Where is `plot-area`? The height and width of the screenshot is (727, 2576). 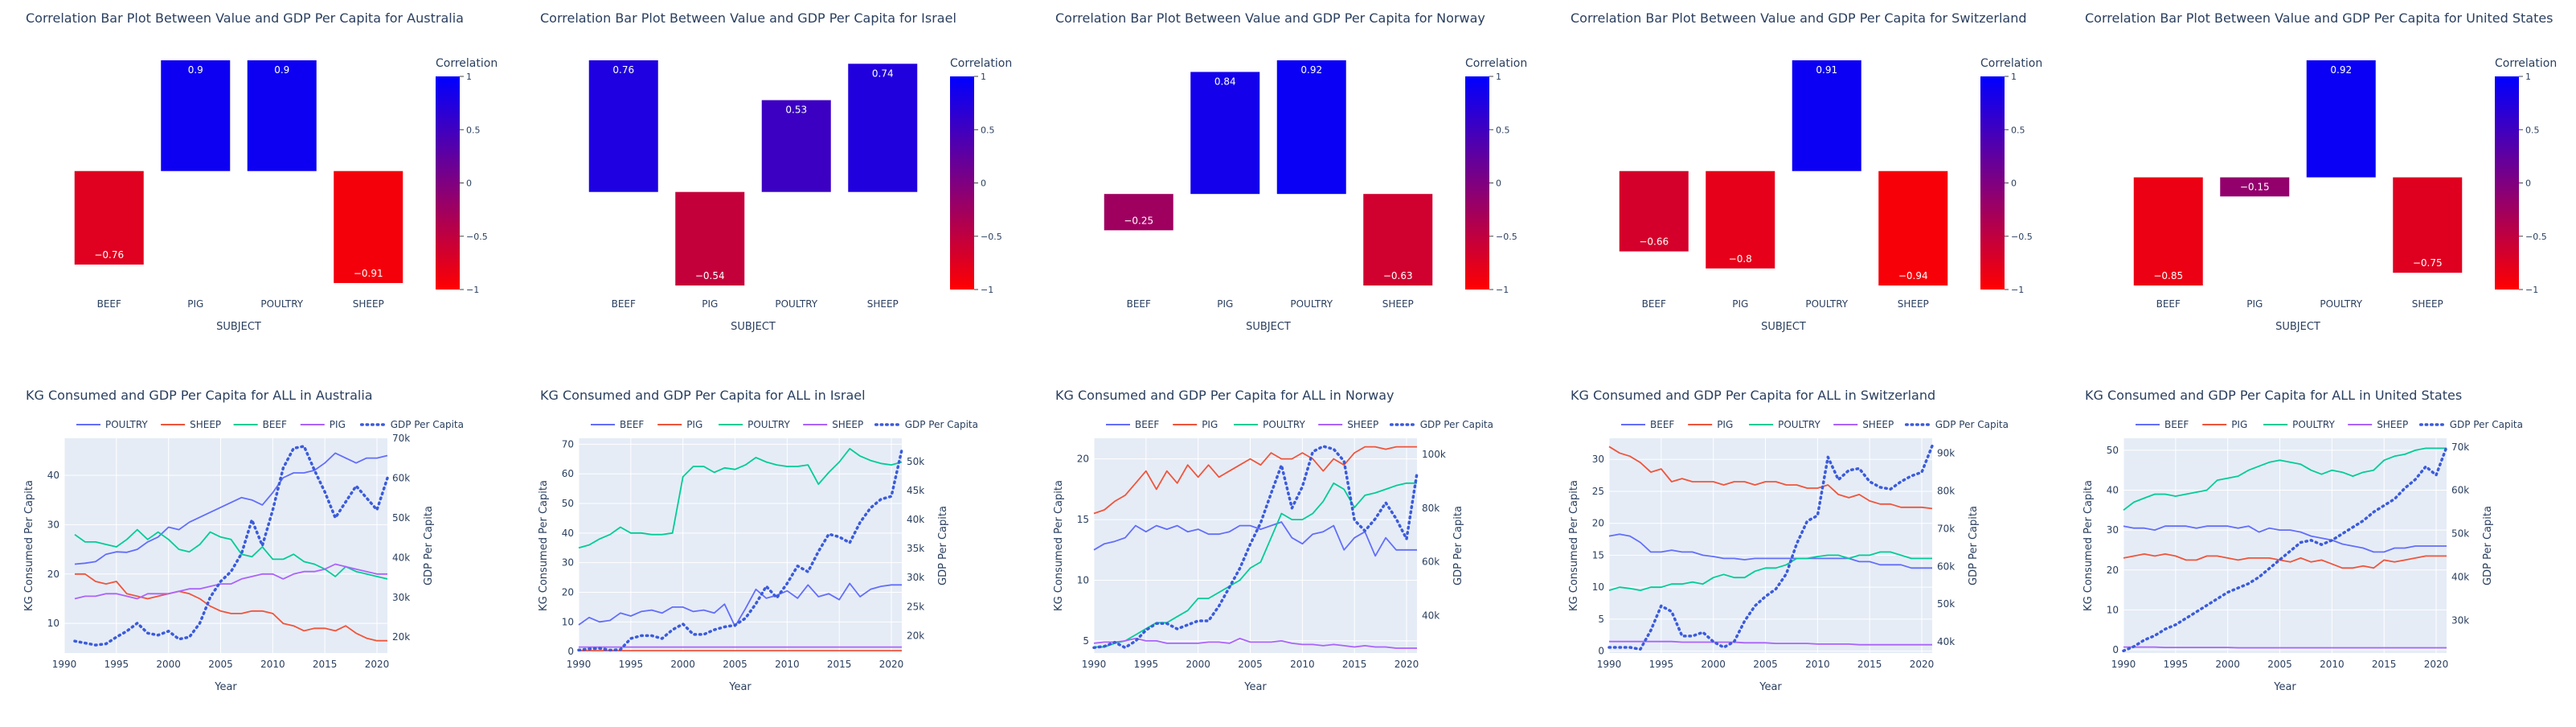 plot-area is located at coordinates (1770, 545).